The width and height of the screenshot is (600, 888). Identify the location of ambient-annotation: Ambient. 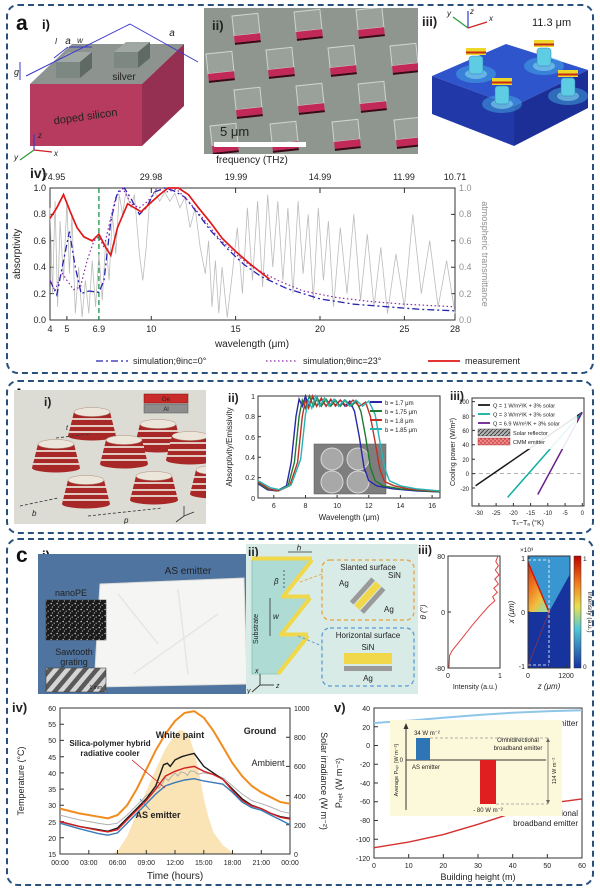
(268, 763).